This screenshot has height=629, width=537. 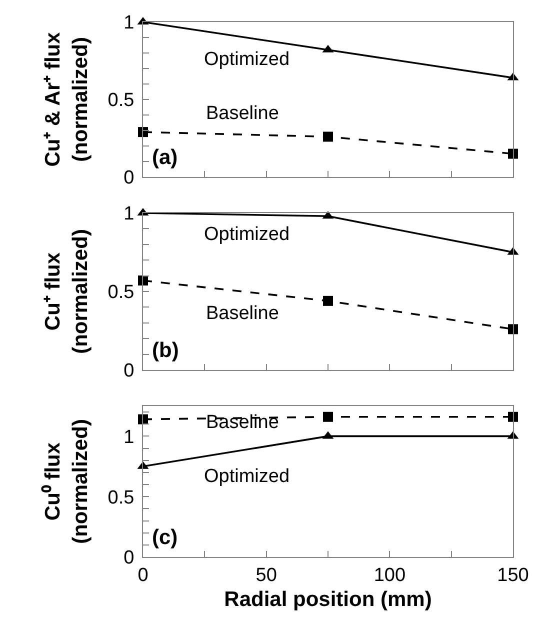 What do you see at coordinates (67, 291) in the screenshot?
I see `y-axis-title: Cu⁺ flux (normalized)` at bounding box center [67, 291].